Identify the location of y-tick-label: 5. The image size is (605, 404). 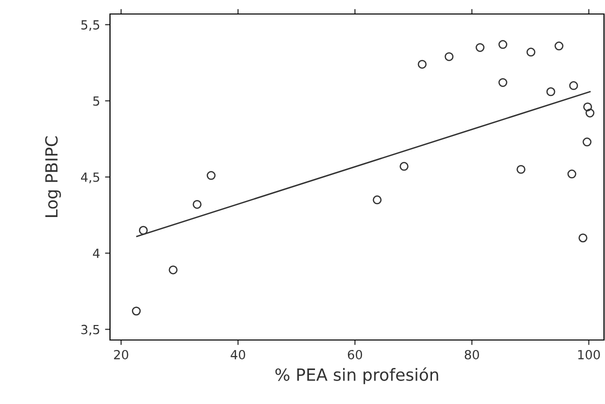
(96, 101).